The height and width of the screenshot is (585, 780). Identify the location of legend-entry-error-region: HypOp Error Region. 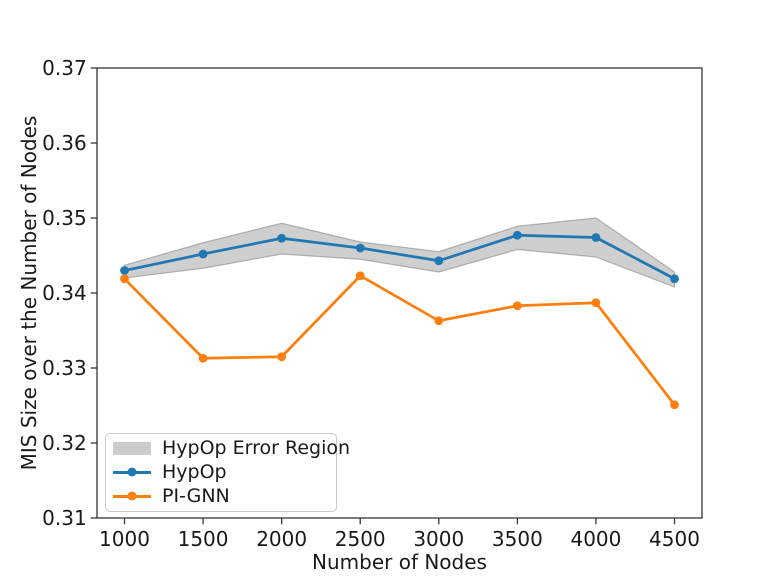
(231, 448).